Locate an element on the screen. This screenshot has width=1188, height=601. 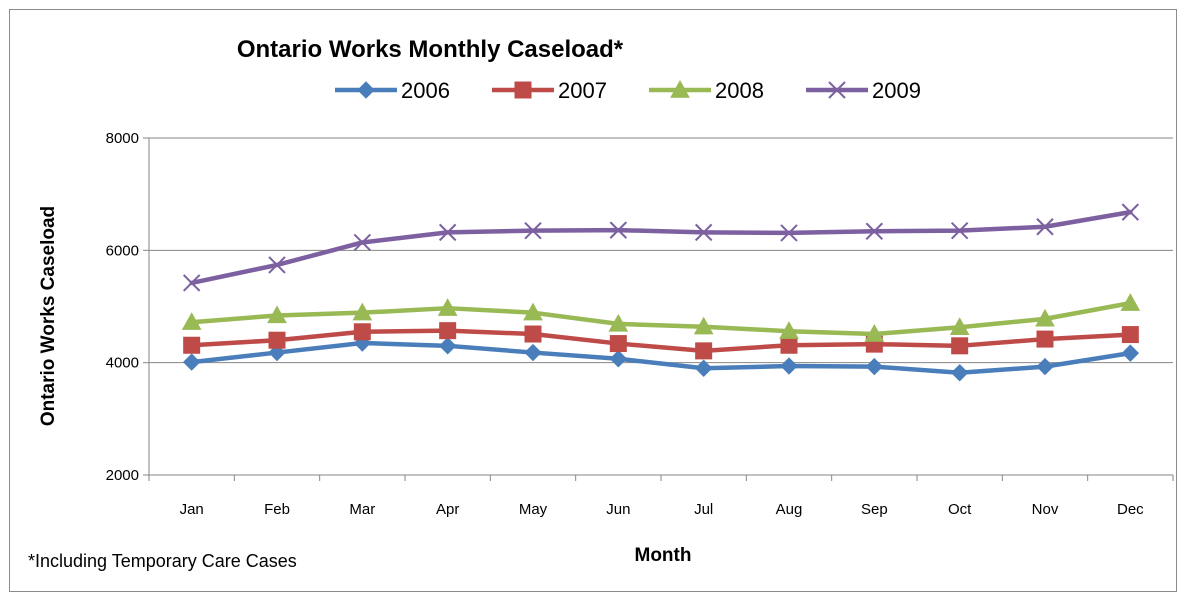
series-2007 is located at coordinates (661, 341).